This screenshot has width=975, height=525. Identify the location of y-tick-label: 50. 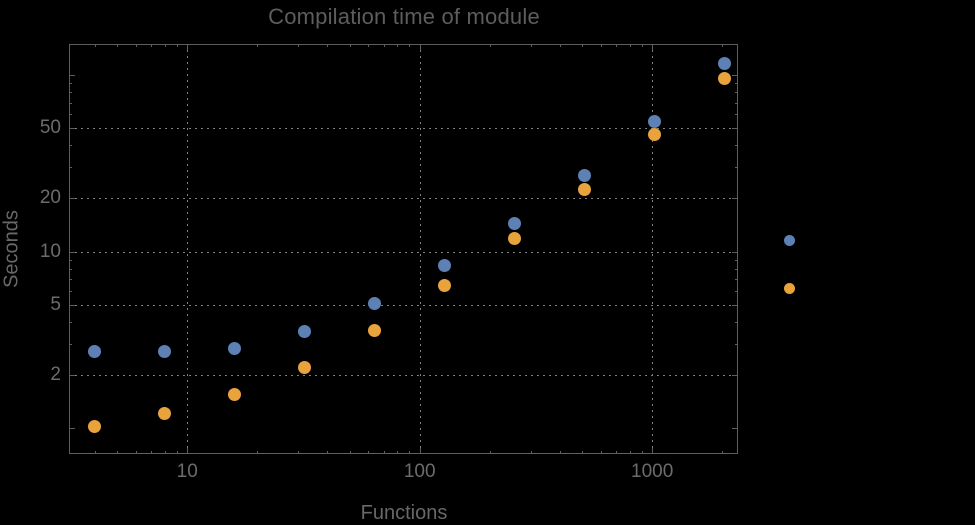
(50, 128).